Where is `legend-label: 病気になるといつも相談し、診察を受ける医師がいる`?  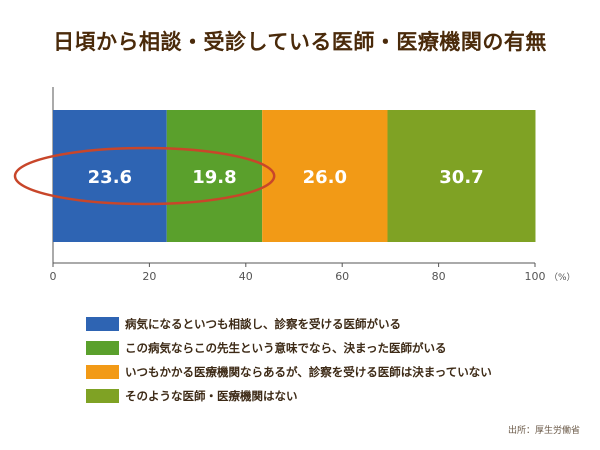
legend-label: 病気になるといつも相談し、診察を受ける医師がいる is located at coordinates (263, 323).